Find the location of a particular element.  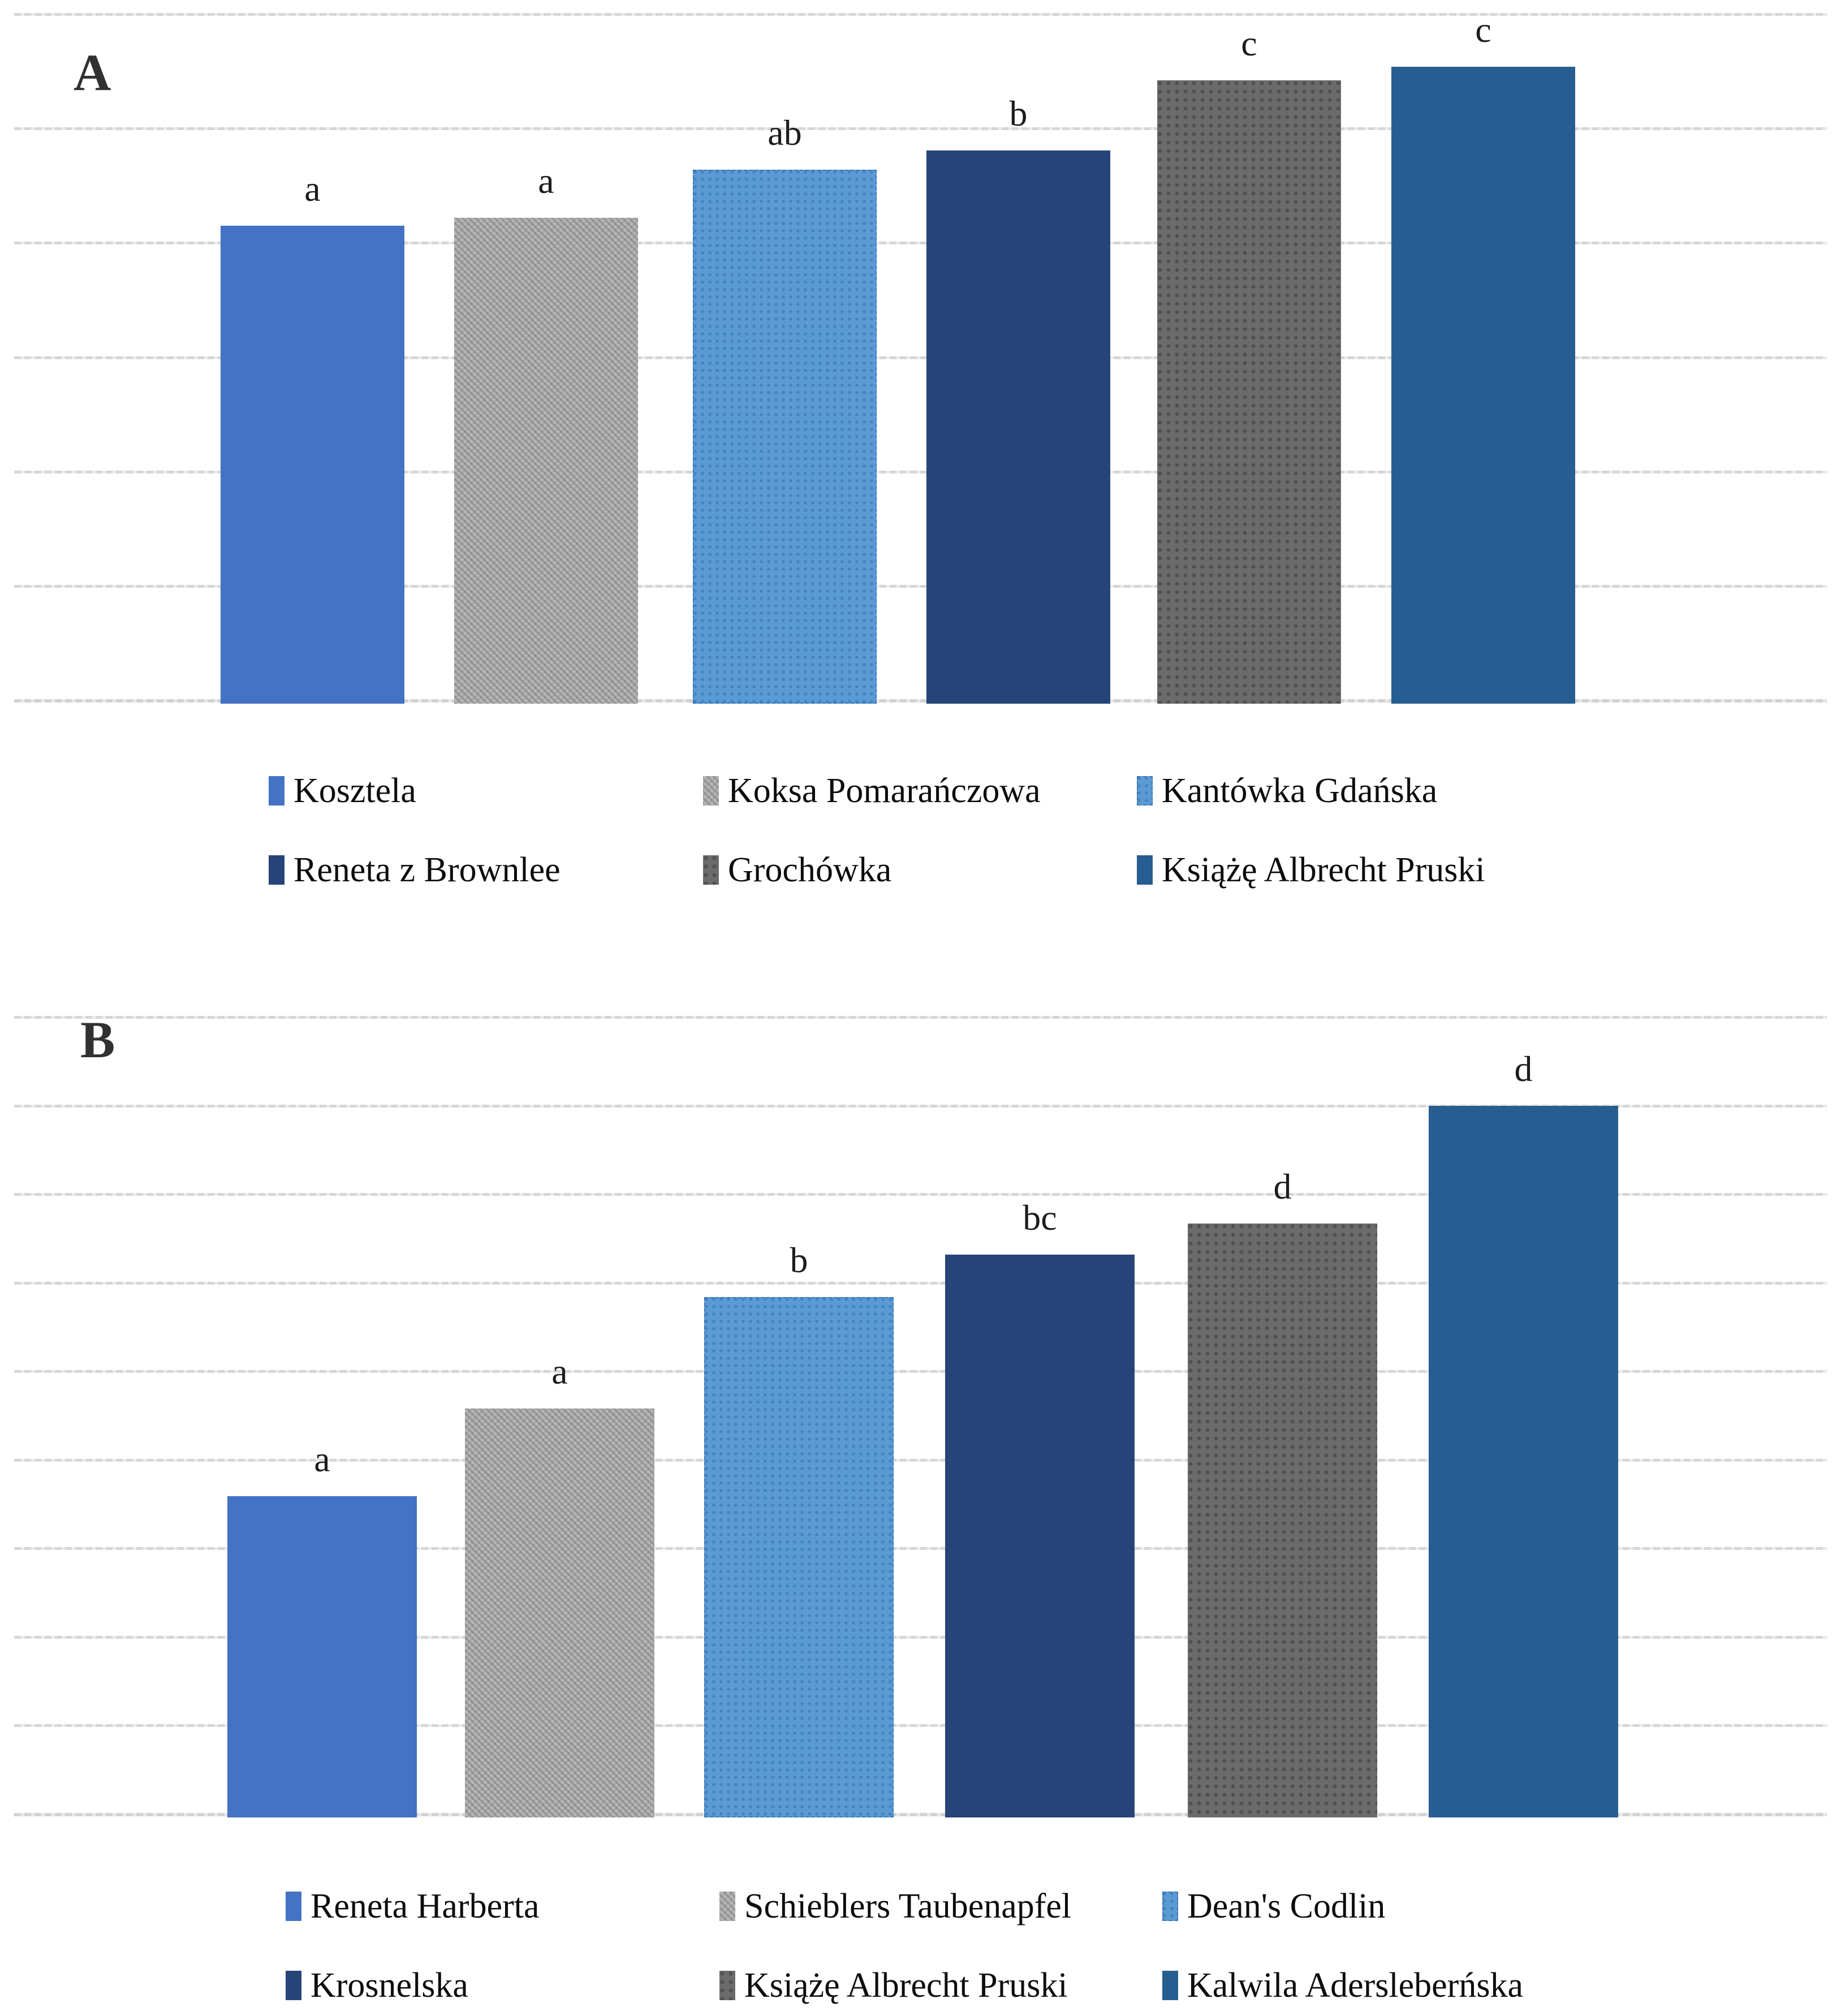

sig-letter: bc is located at coordinates (1040, 1217).